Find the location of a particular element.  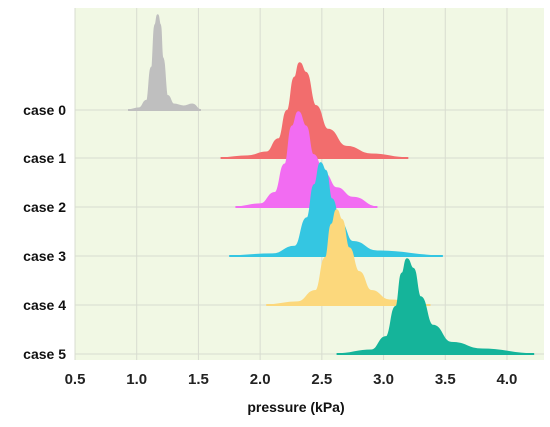

y-label-case-3: case 3 is located at coordinates (44, 256).